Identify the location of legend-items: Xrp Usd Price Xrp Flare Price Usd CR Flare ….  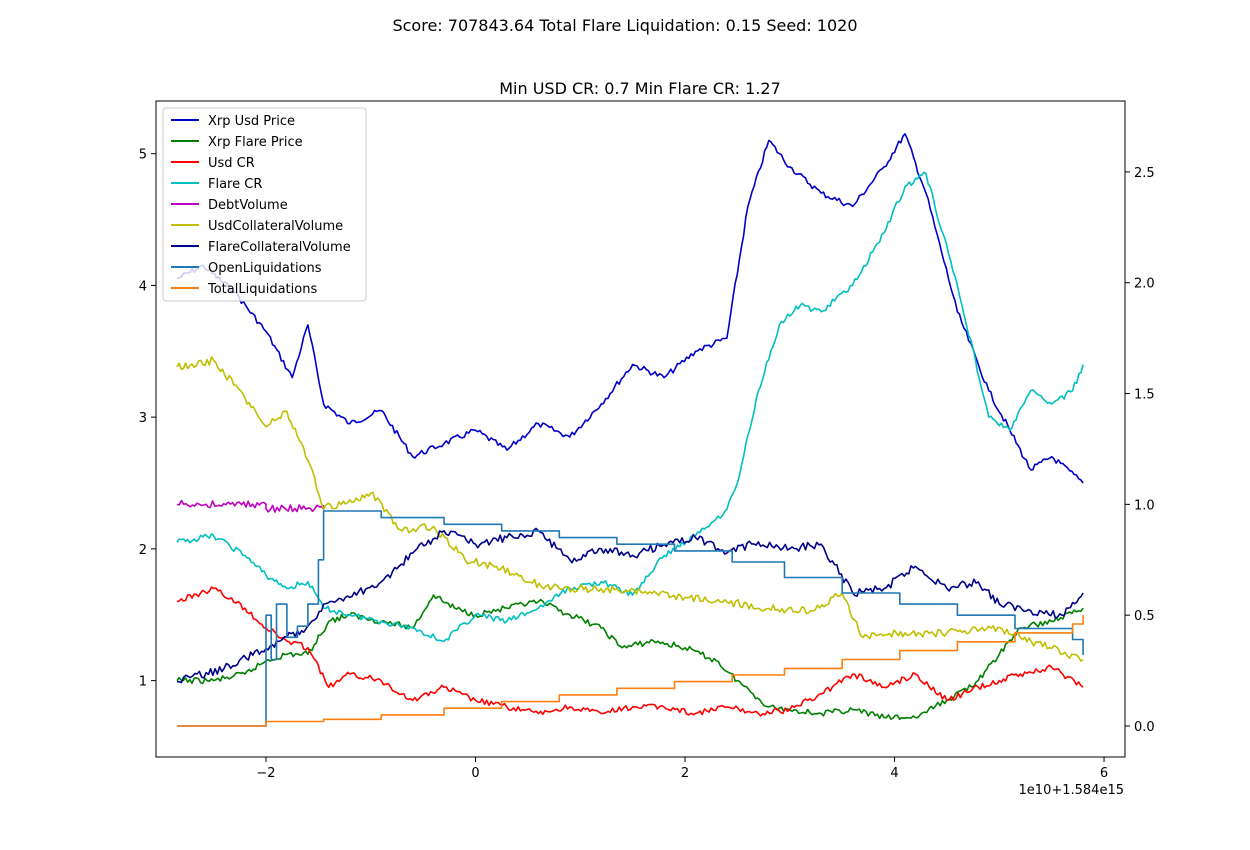
(261, 205).